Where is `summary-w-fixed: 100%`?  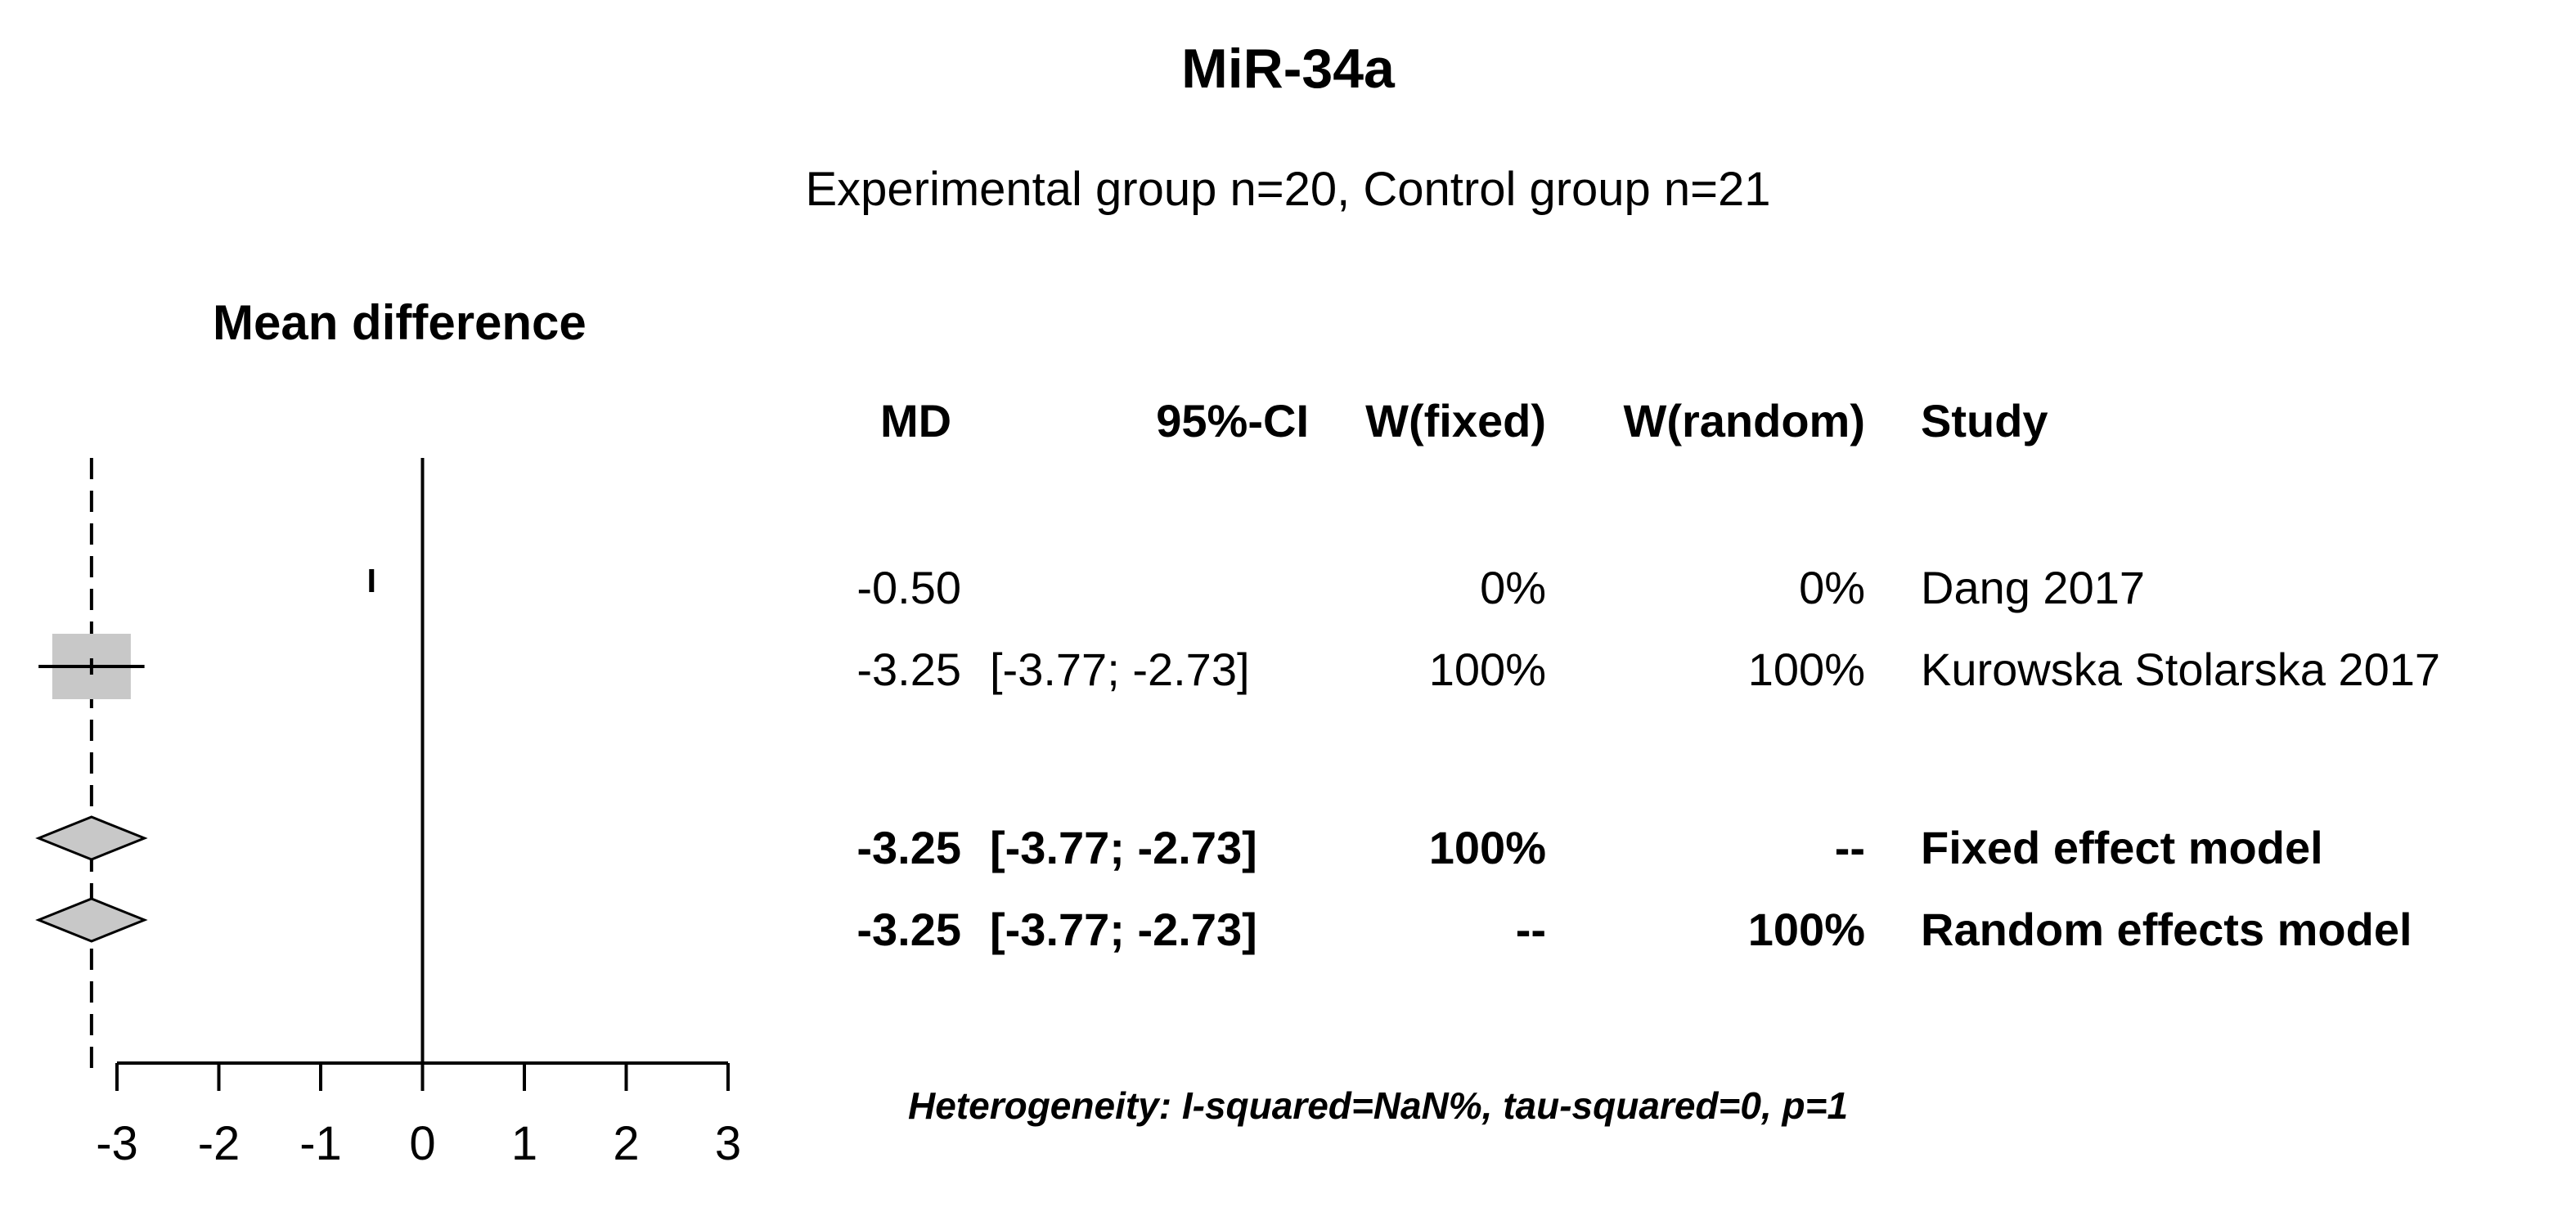
summary-w-fixed: 100% is located at coordinates (1487, 848).